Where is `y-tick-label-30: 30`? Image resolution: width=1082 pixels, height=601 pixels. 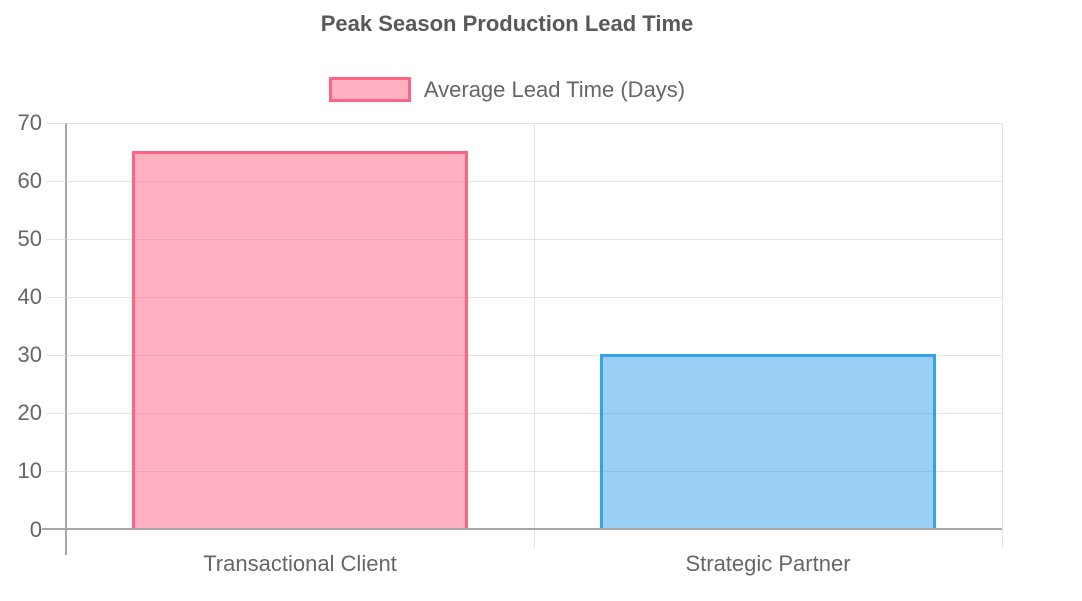
y-tick-label-30: 30 is located at coordinates (29, 355).